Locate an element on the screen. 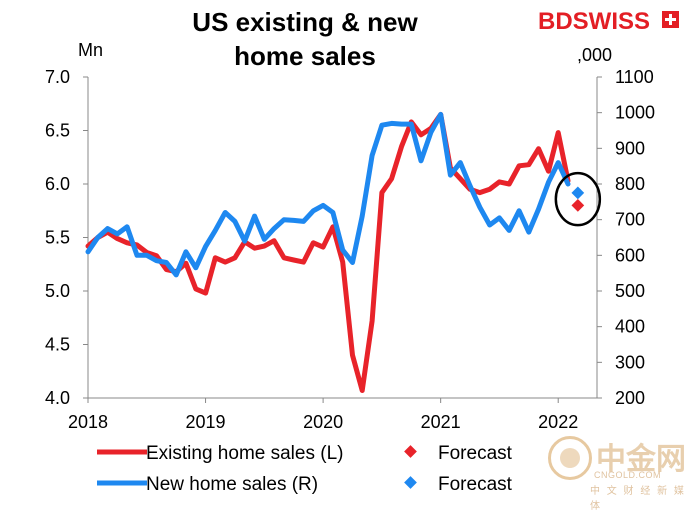 This screenshot has width=700, height=512. legend-forecast-existing-label: Forecast is located at coordinates (475, 453).